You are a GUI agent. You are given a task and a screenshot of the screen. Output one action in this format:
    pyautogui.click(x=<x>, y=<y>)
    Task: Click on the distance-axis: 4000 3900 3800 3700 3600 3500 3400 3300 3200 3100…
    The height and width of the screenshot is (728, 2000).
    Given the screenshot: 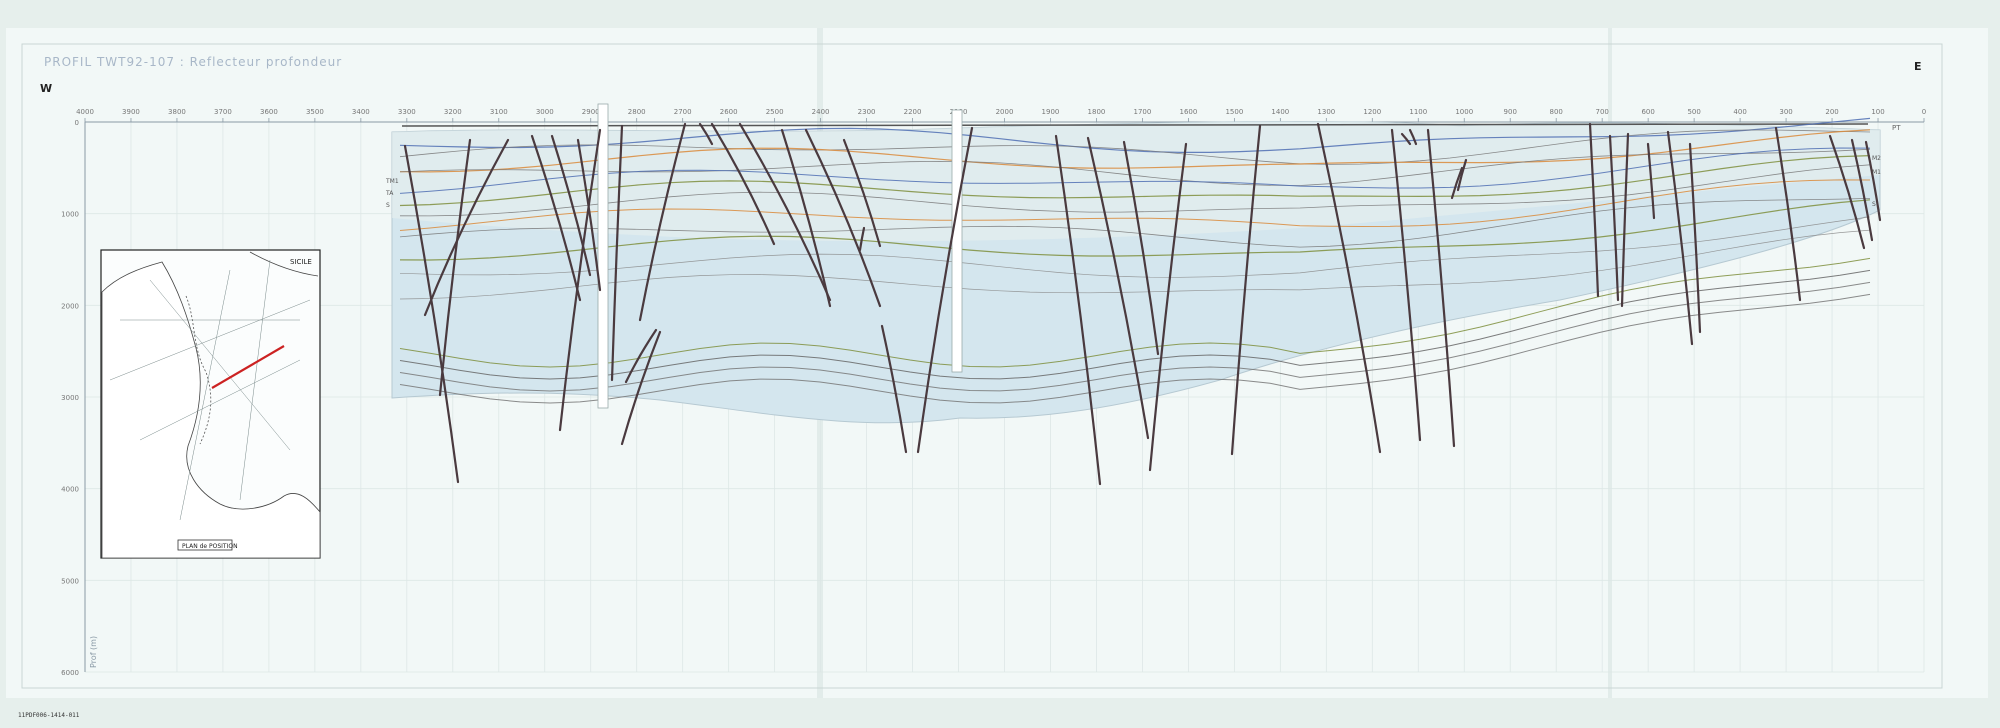 What is the action you would take?
    pyautogui.click(x=1001, y=115)
    